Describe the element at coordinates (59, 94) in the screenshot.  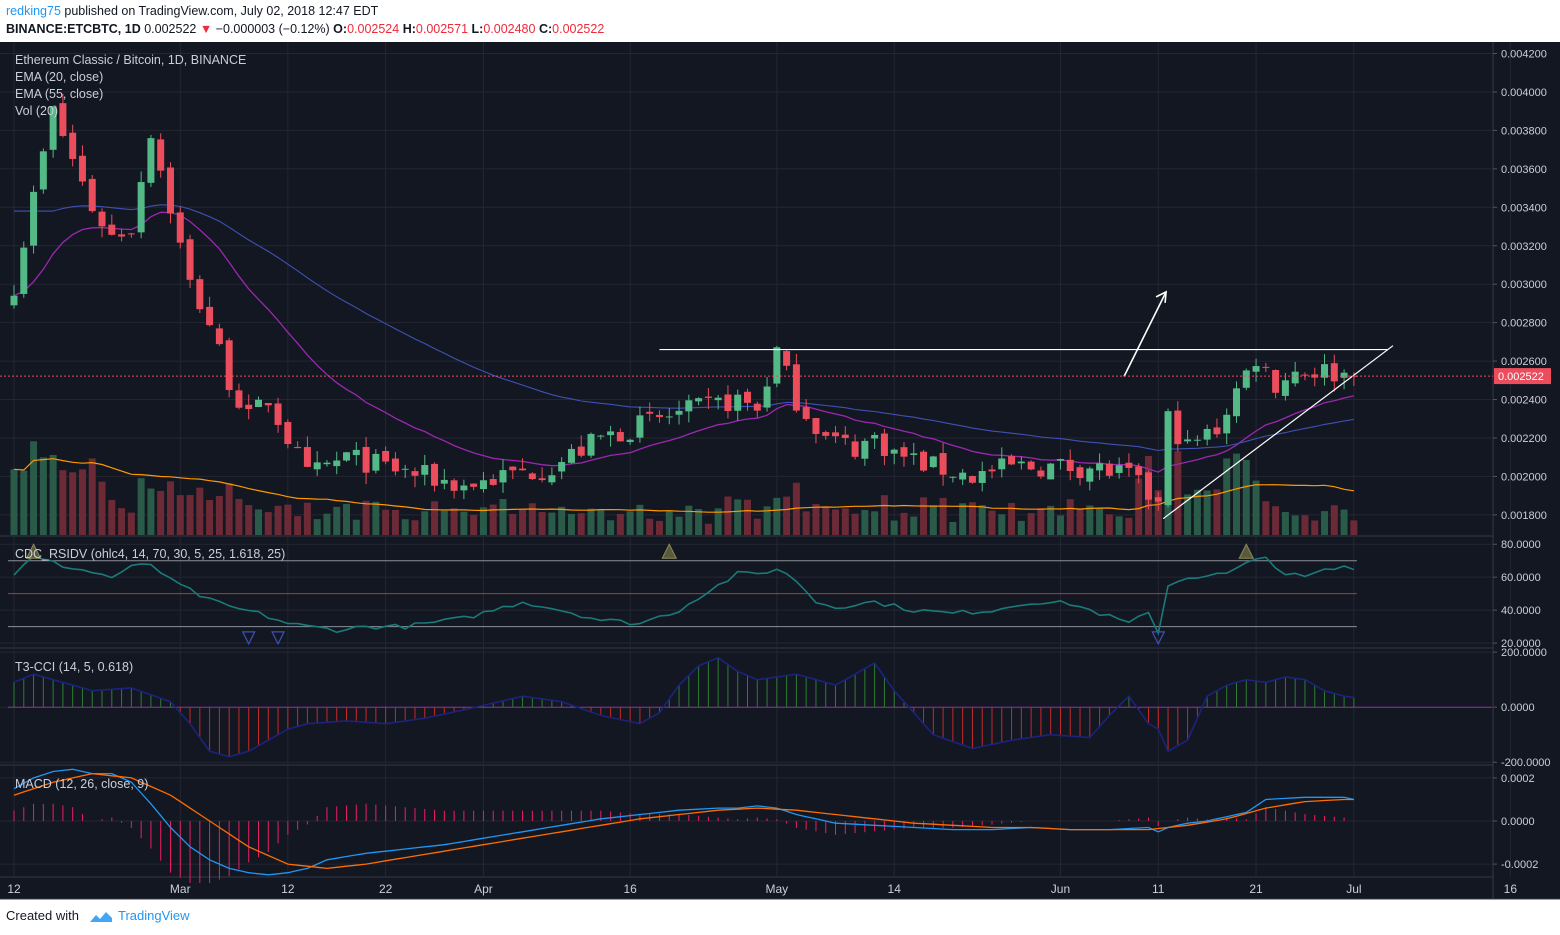
I see `legend-ema55: EMA (55, close)` at that location.